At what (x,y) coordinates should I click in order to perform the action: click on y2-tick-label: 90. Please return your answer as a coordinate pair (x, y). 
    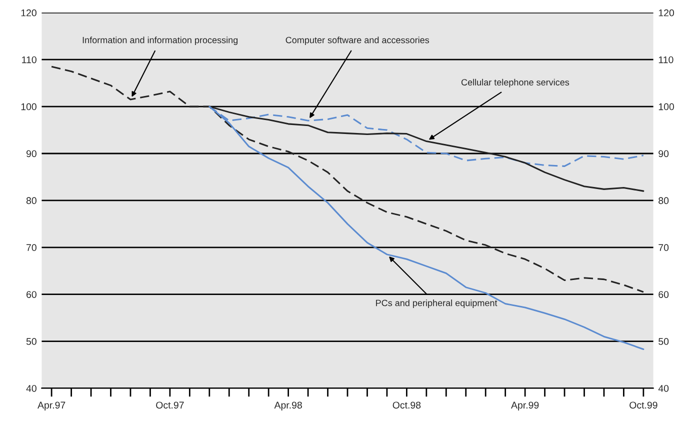
    Looking at the image, I should click on (663, 154).